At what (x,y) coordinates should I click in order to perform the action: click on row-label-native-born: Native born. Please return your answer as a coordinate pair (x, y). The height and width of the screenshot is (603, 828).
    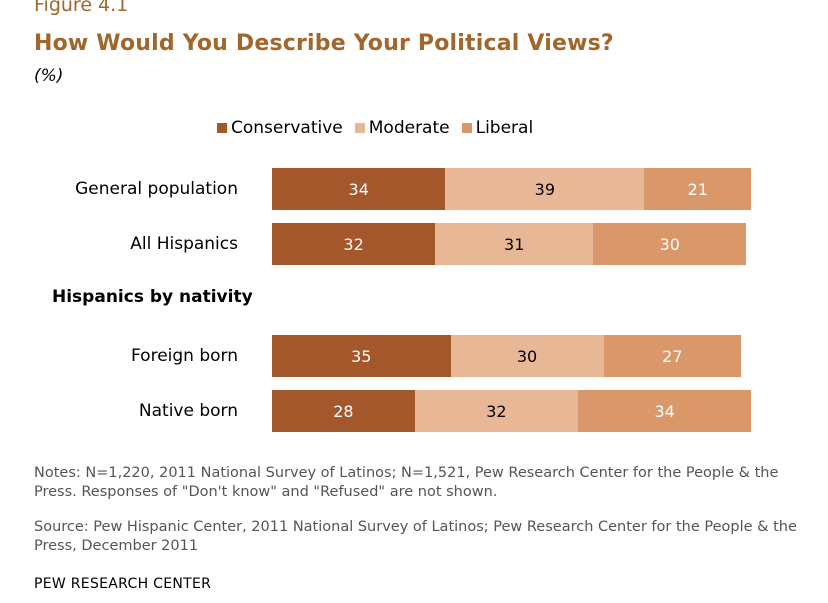
    Looking at the image, I should click on (188, 411).